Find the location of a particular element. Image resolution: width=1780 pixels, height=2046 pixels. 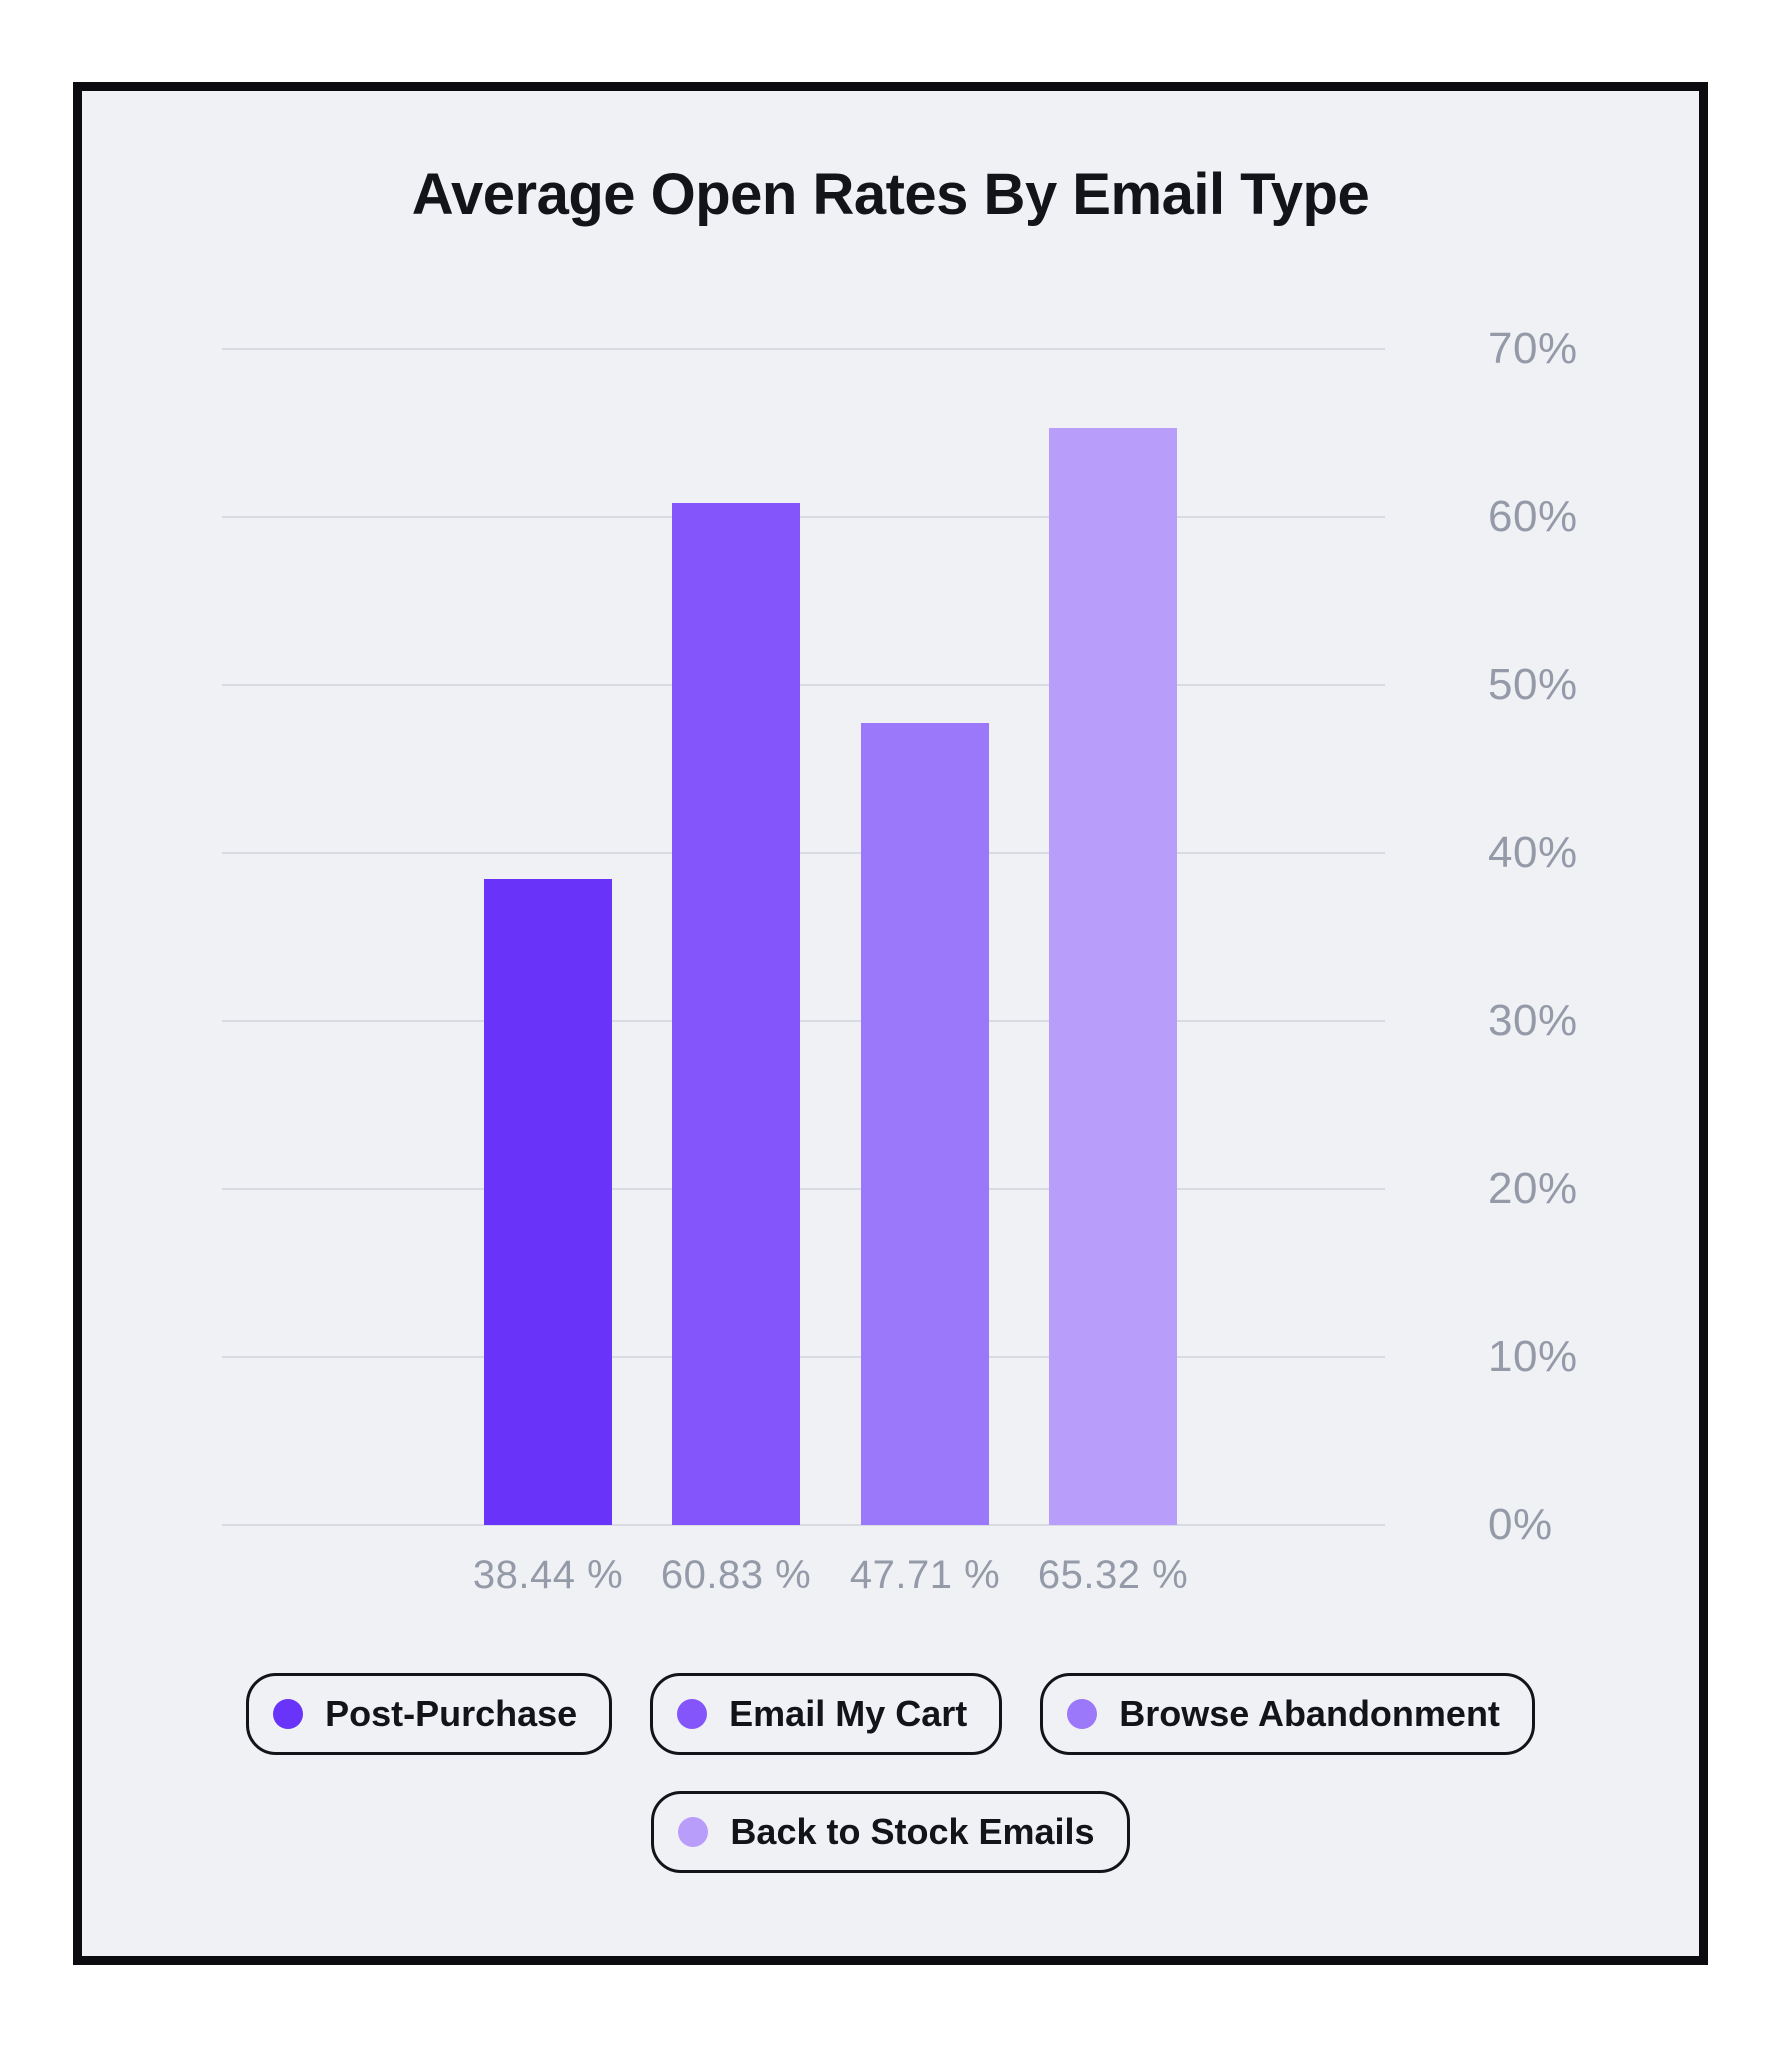

legend-item-email-my-cart: Email My Cart is located at coordinates (826, 1714).